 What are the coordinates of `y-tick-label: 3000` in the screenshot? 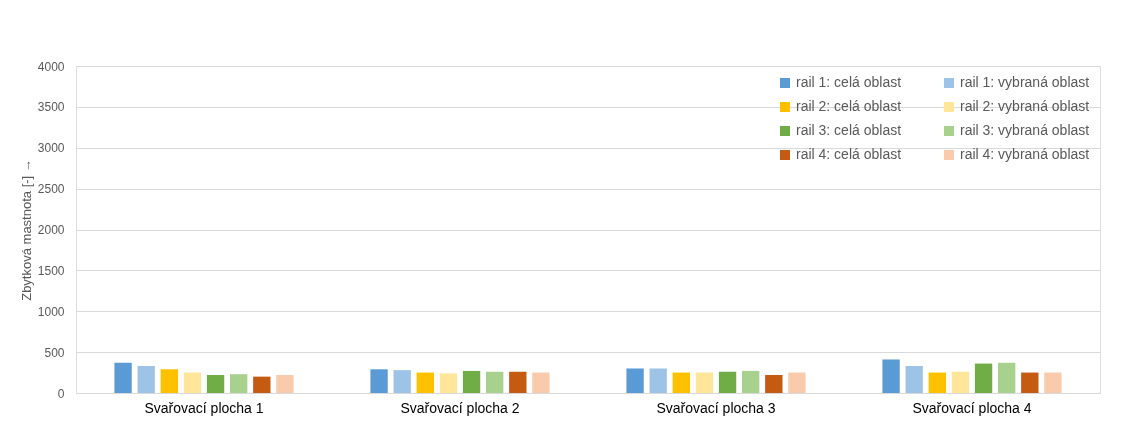 It's located at (51, 148).